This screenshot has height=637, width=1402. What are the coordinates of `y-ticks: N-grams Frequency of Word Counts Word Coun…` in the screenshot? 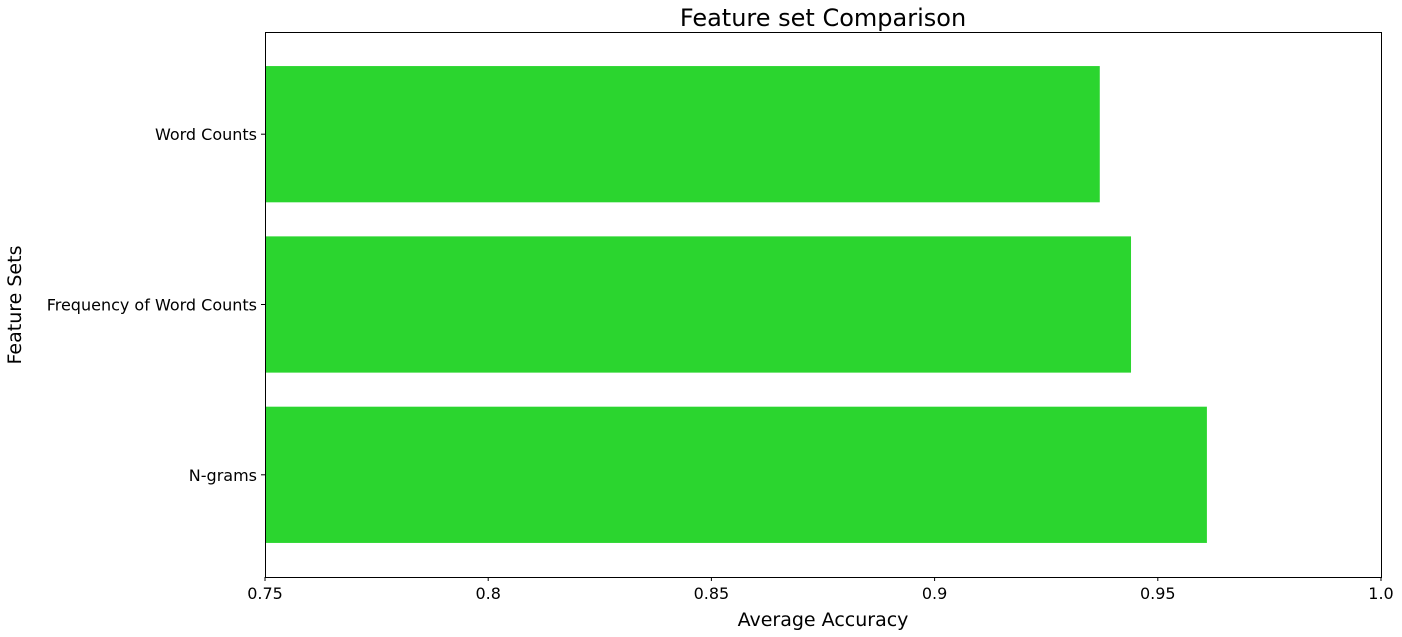 It's located at (156, 305).